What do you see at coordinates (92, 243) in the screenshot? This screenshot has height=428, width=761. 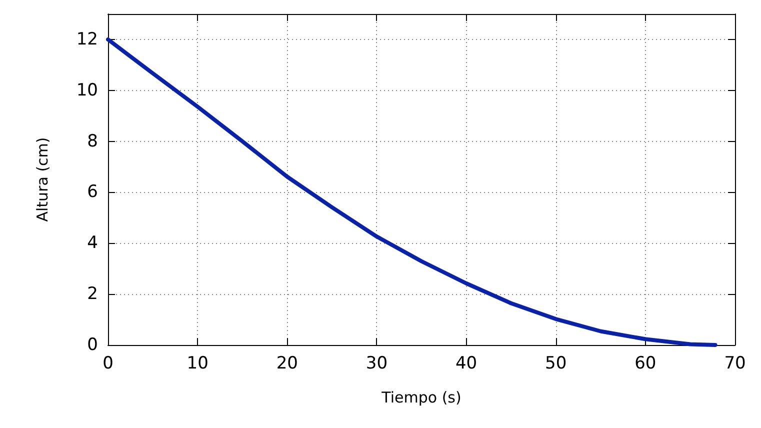 I see `y-tick-label: 4` at bounding box center [92, 243].